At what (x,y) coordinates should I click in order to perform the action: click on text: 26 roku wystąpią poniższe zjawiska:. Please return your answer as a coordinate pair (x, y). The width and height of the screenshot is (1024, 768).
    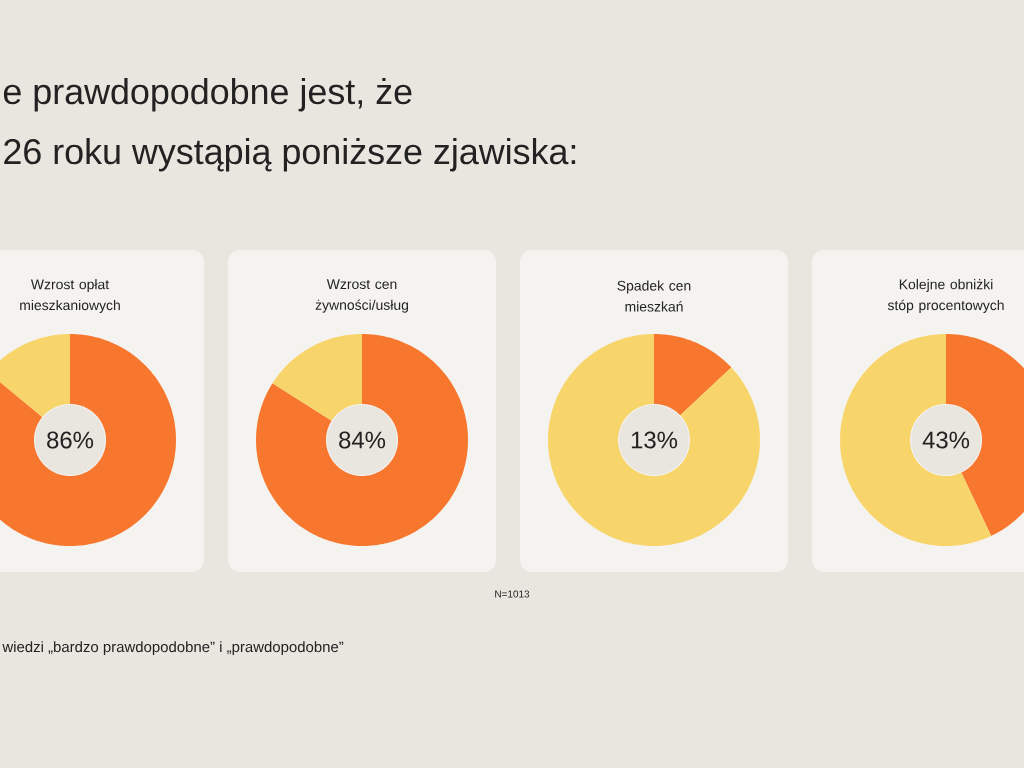
    Looking at the image, I should click on (290, 155).